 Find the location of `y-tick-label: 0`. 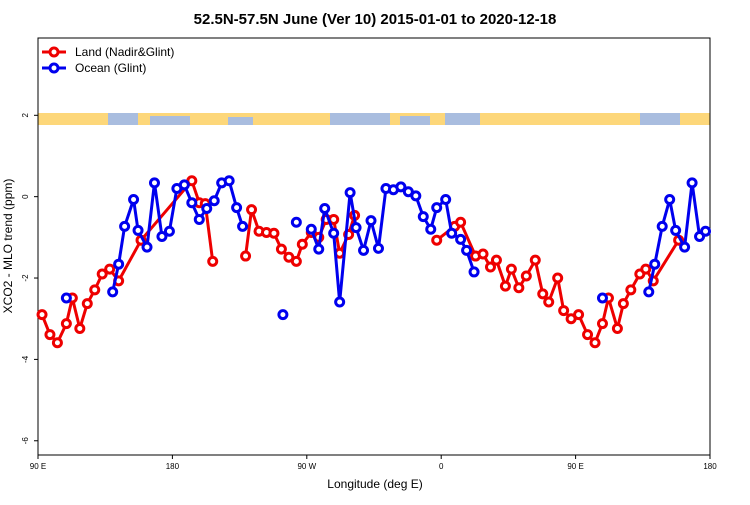

y-tick-label: 0 is located at coordinates (25, 196).